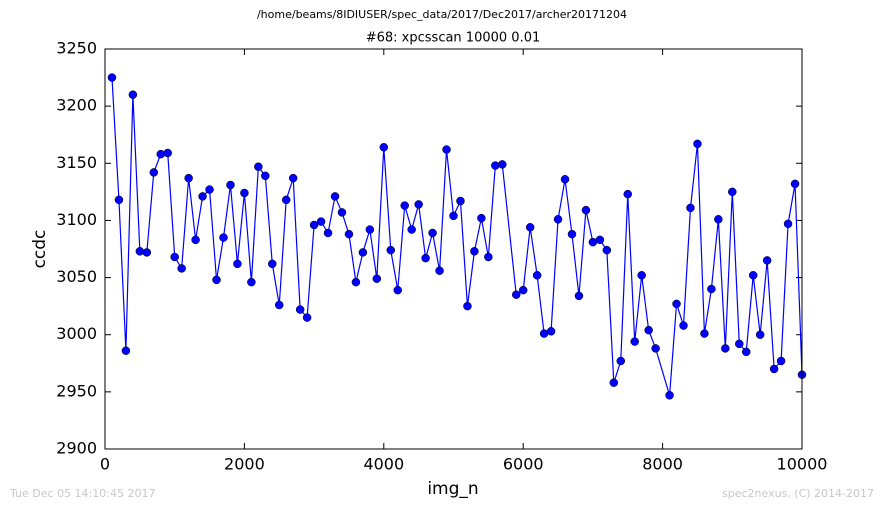 This screenshot has height=509, width=884. Describe the element at coordinates (82, 493) in the screenshot. I see `footer-timestamp: Tue Dec 05 14:10:45 2017` at that location.